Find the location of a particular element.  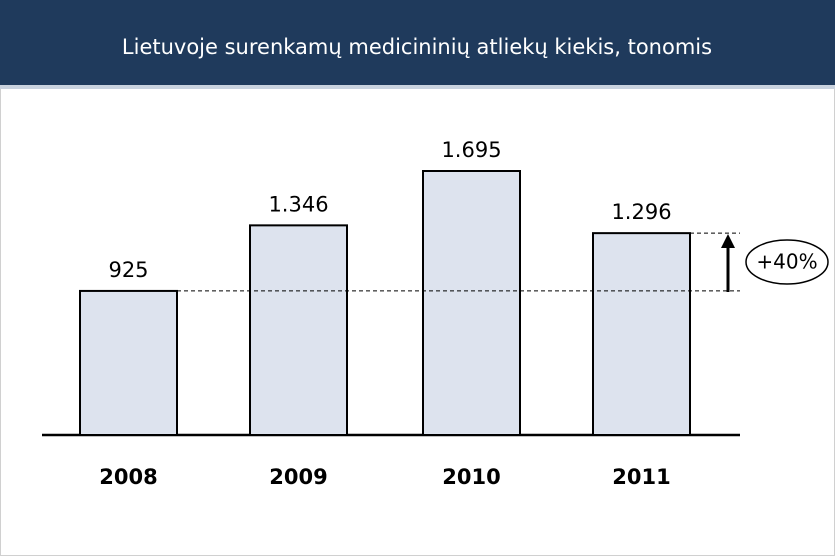

annotation: +40% is located at coordinates (786, 262).